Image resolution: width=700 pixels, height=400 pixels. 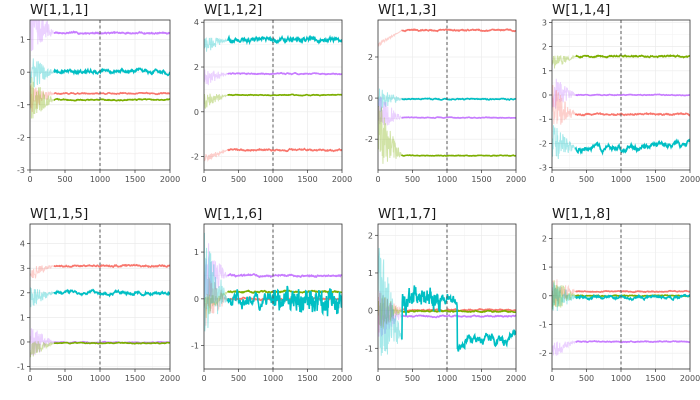 I want to click on panel-3: W[1,1,3] 0 500 1000 1500 2000 -2 0 2, so click(x=445, y=93).